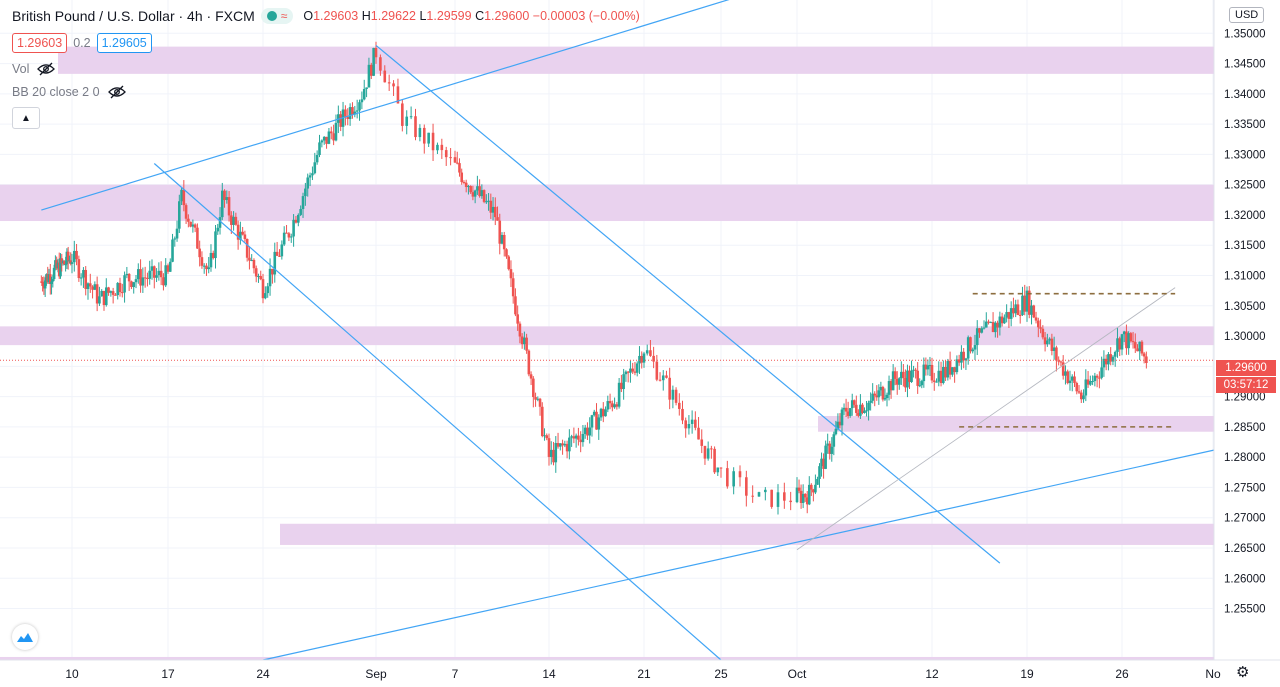 The width and height of the screenshot is (1280, 687). I want to click on price-tick-label: 1.35000, so click(1245, 34).